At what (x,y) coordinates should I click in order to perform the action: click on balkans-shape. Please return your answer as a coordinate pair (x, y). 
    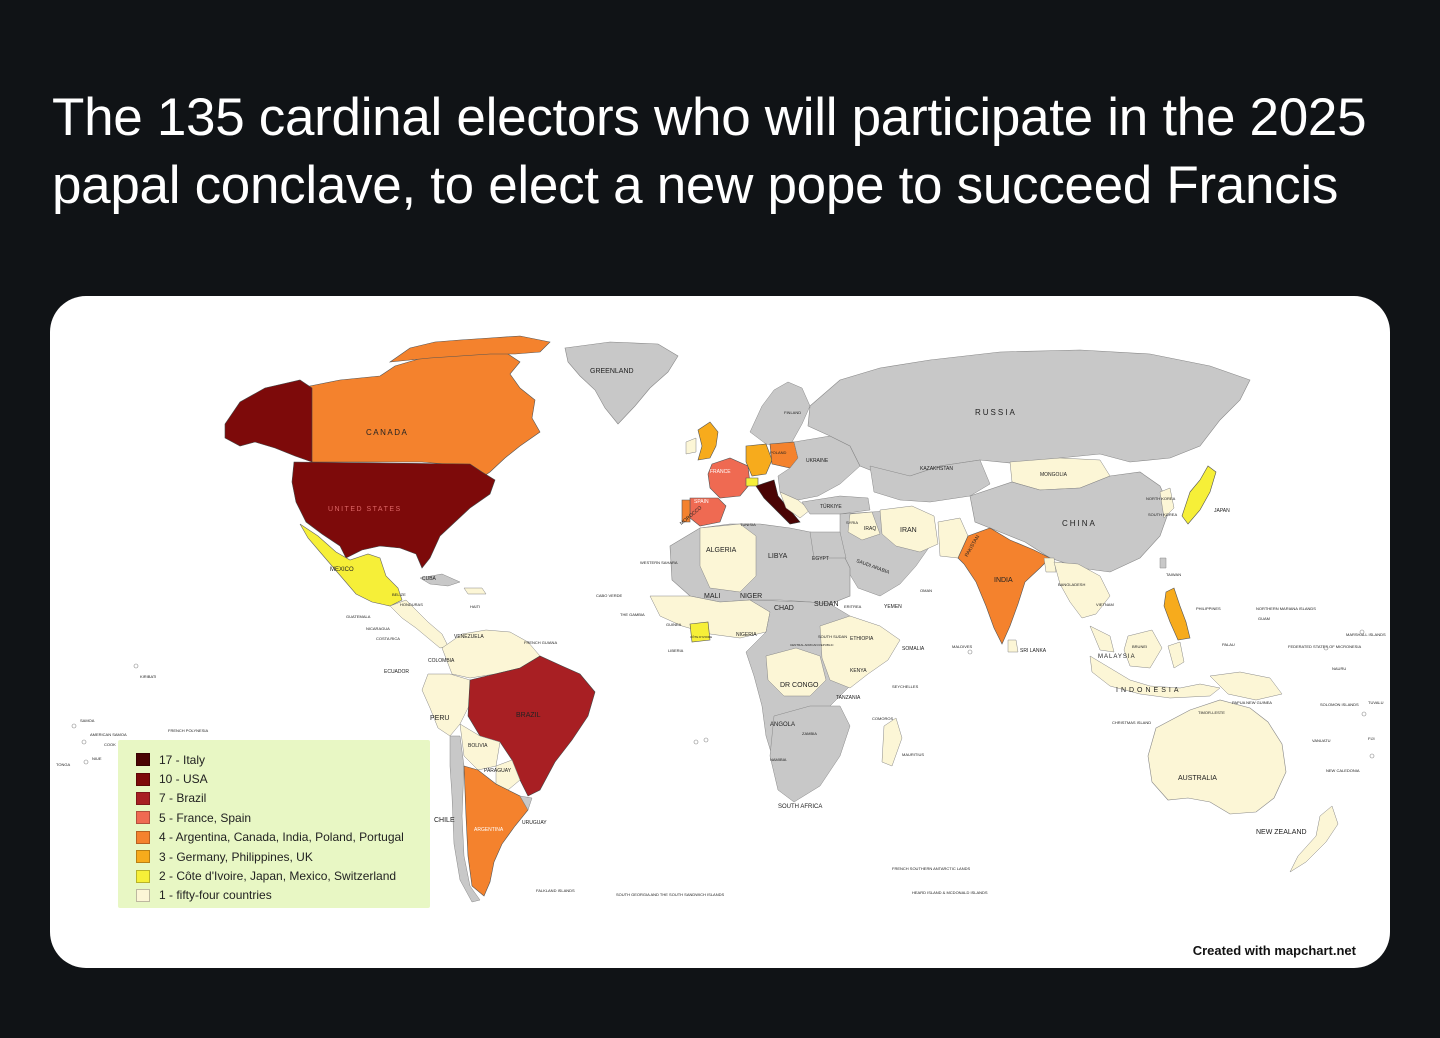
    Looking at the image, I should click on (795, 505).